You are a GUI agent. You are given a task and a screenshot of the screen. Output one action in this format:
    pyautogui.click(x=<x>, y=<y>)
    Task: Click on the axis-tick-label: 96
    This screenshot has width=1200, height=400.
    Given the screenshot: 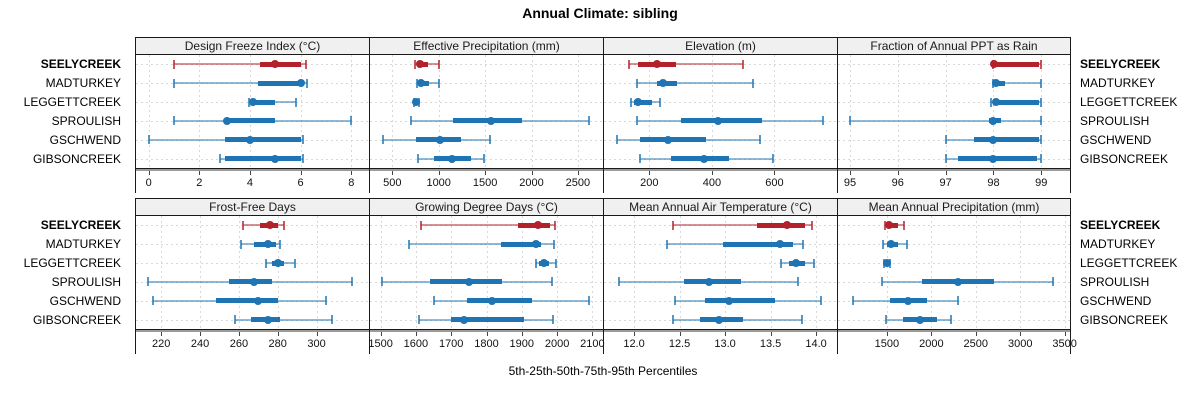 What is the action you would take?
    pyautogui.click(x=897, y=183)
    